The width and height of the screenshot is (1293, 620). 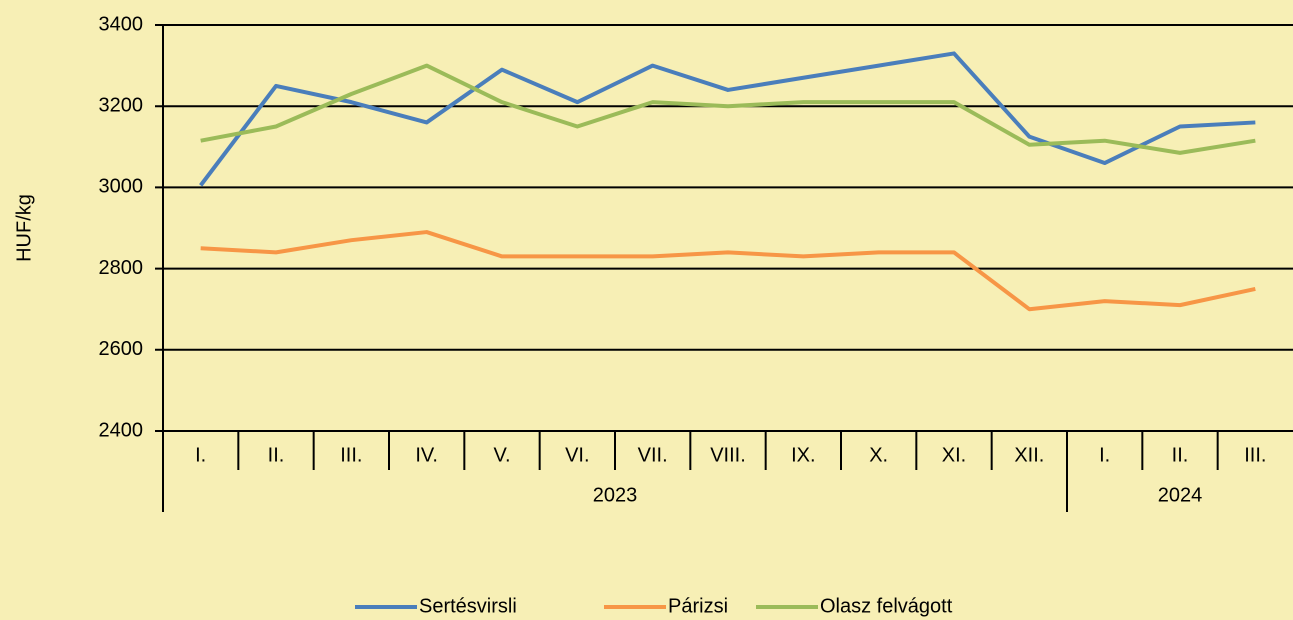 What do you see at coordinates (653, 455) in the screenshot?
I see `x-tick-label: VII.` at bounding box center [653, 455].